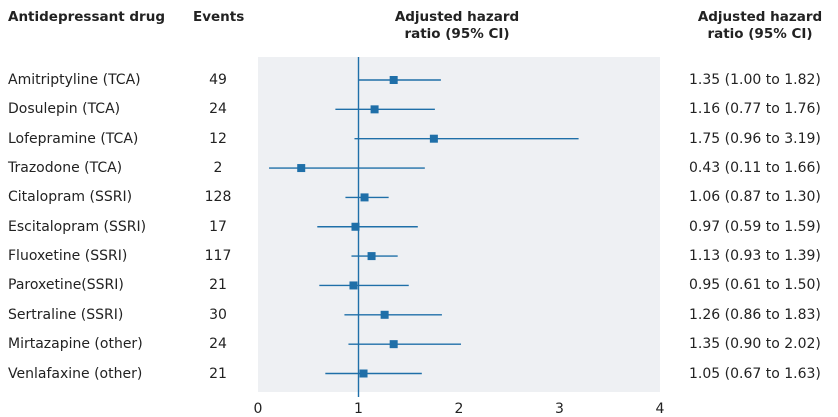  I want to click on hazard-ratio-text: 1.75 (0.96 to 3.19), so click(755, 138).